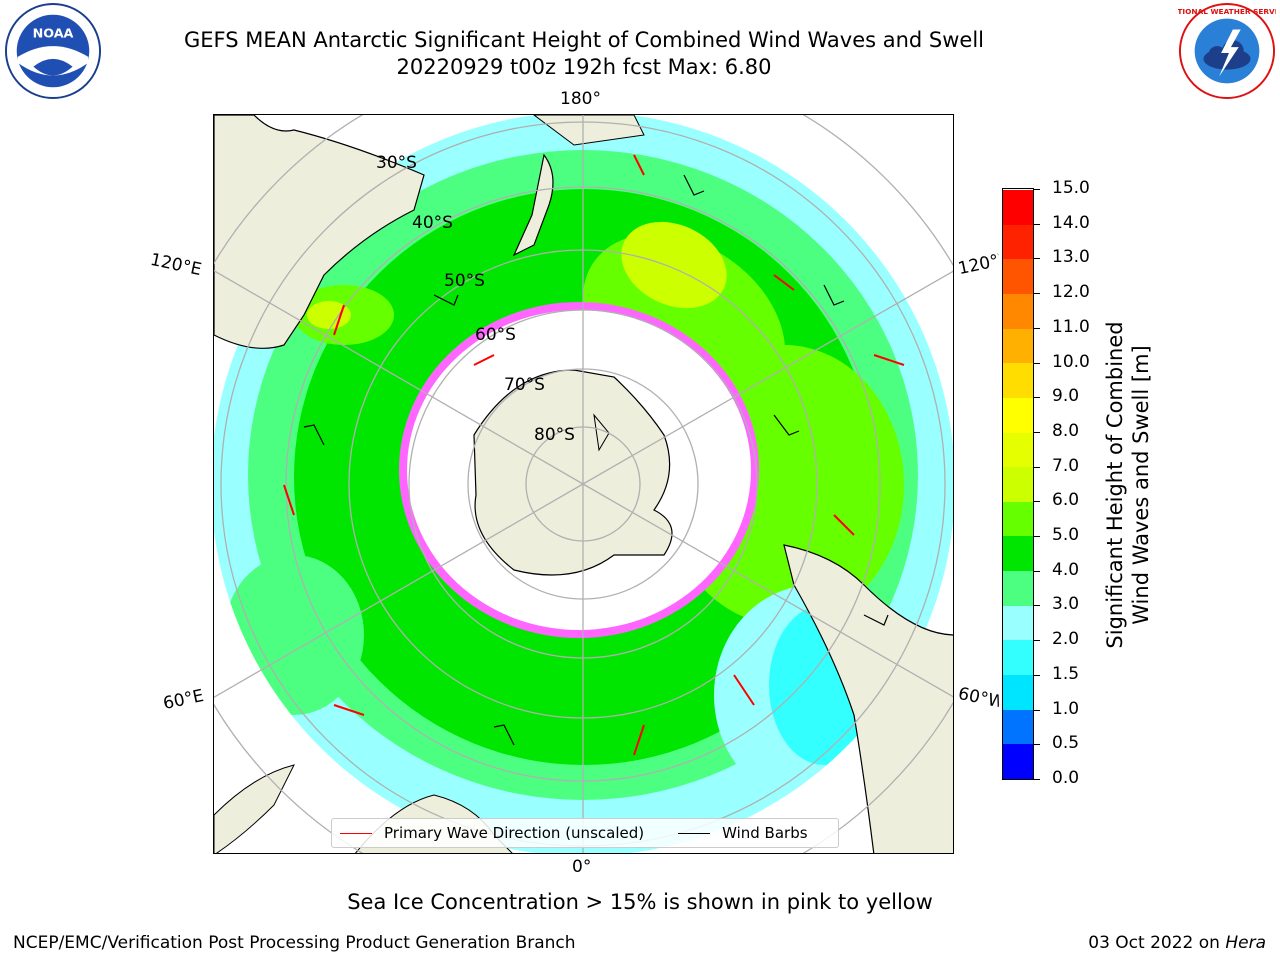 The image size is (1280, 960). What do you see at coordinates (979, 265) in the screenshot?
I see `lon-label-120w: 120°W` at bounding box center [979, 265].